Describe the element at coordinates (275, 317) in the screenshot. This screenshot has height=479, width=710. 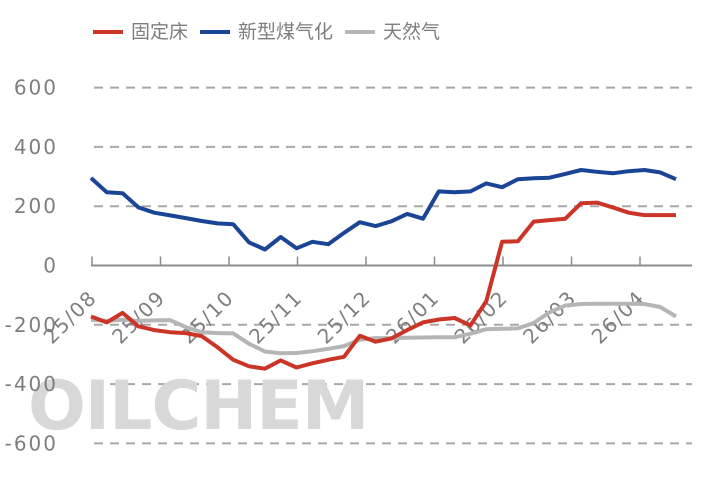
I see `x-axis-label: 25/11` at that location.